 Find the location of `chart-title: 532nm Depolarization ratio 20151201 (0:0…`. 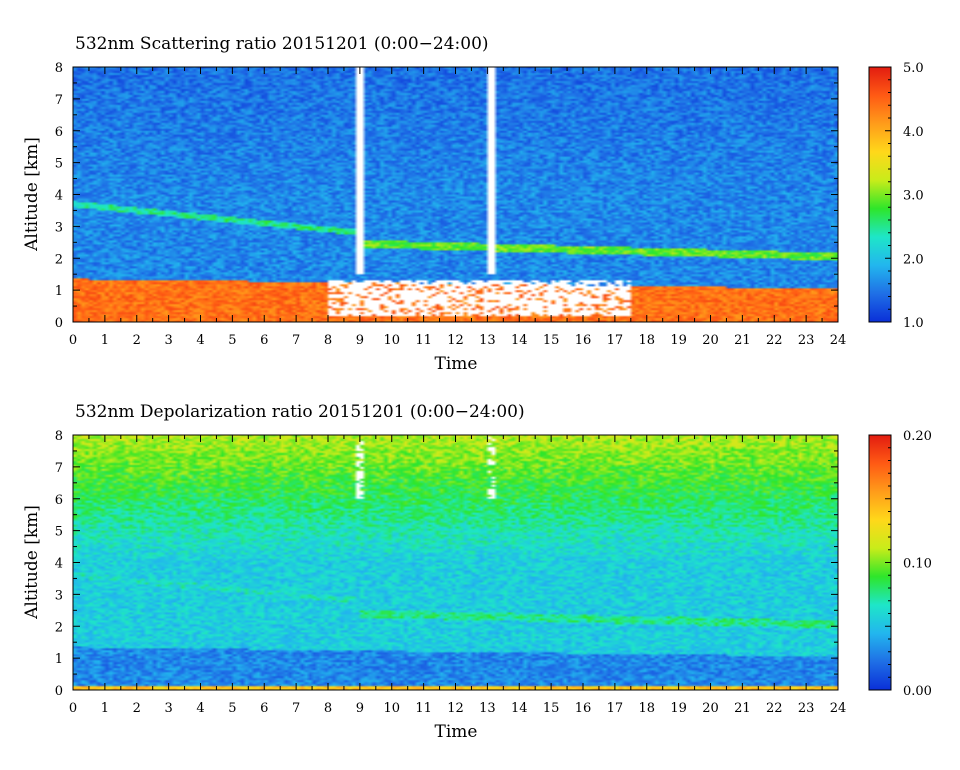

chart-title: 532nm Depolarization ratio 20151201 (0:0… is located at coordinates (300, 412).